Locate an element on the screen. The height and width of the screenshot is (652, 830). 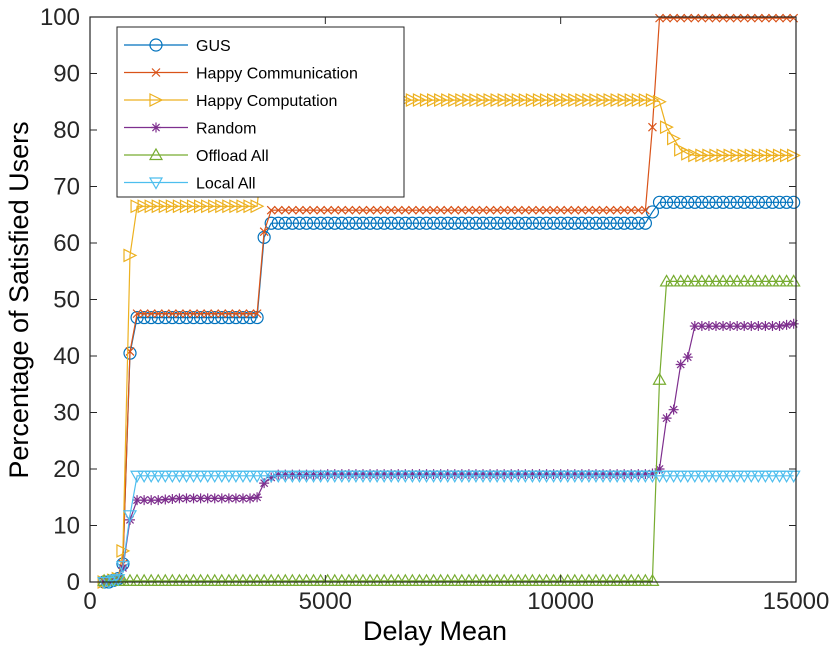
legend-marker-gus is located at coordinates (156, 45).